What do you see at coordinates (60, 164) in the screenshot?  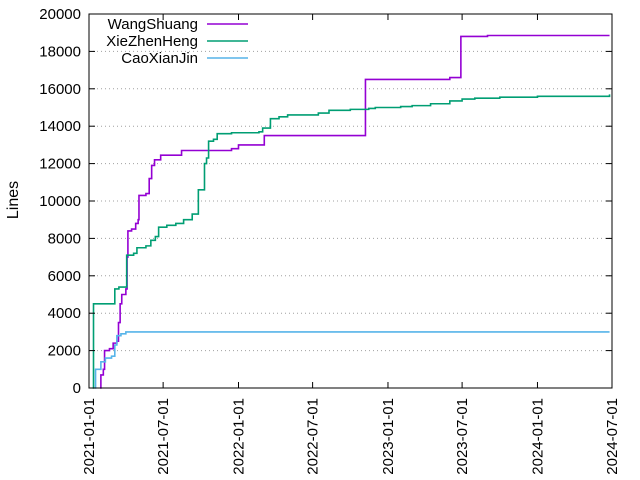 I see `y-tick-label: 12000` at bounding box center [60, 164].